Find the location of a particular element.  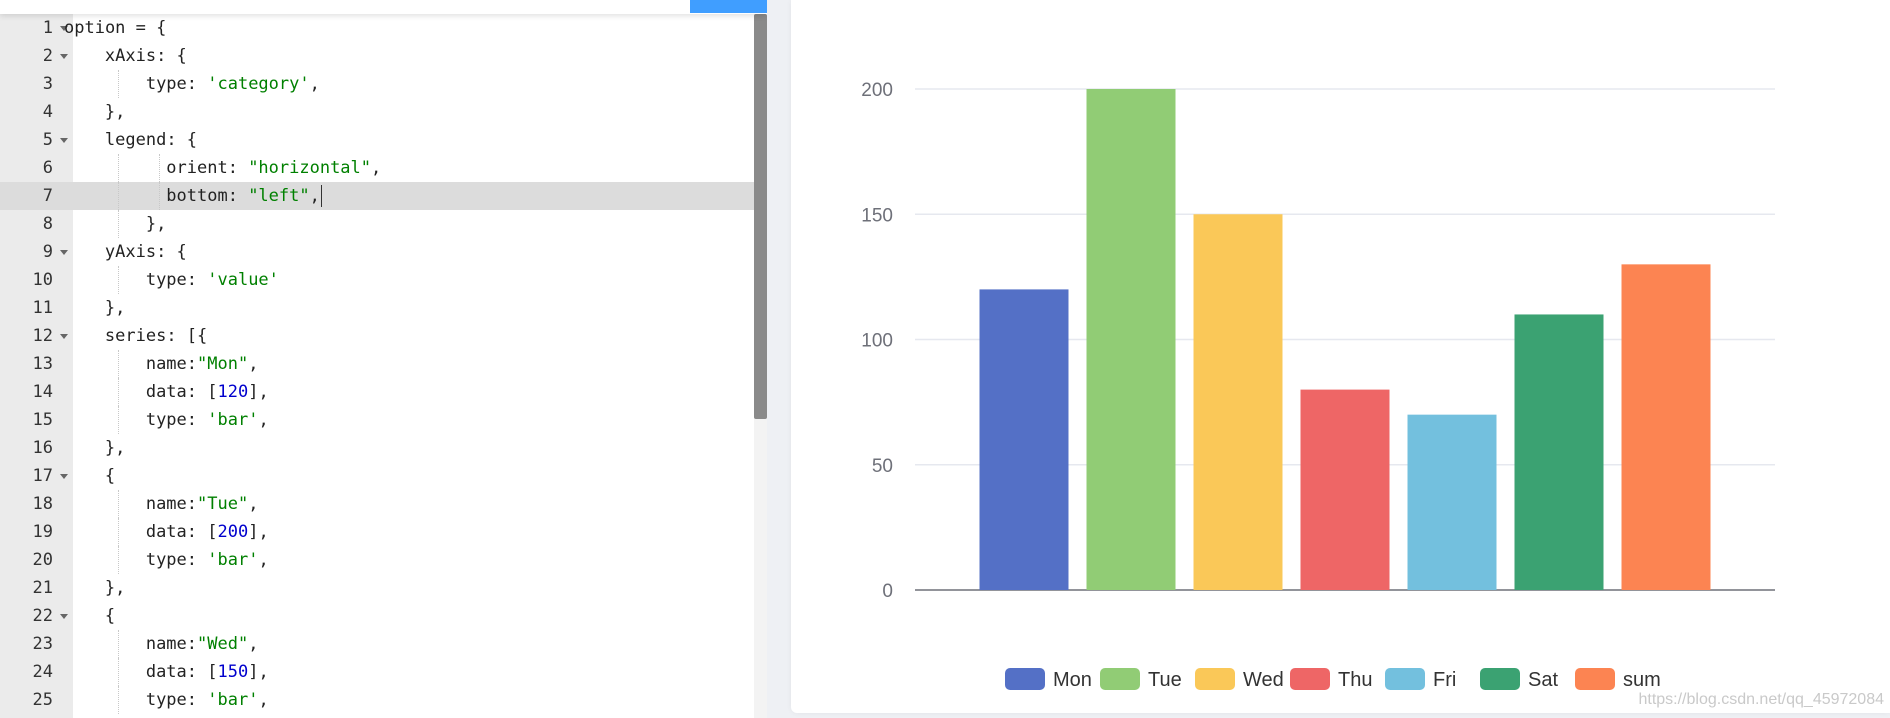

code-text: data: [150], is located at coordinates (207, 672).